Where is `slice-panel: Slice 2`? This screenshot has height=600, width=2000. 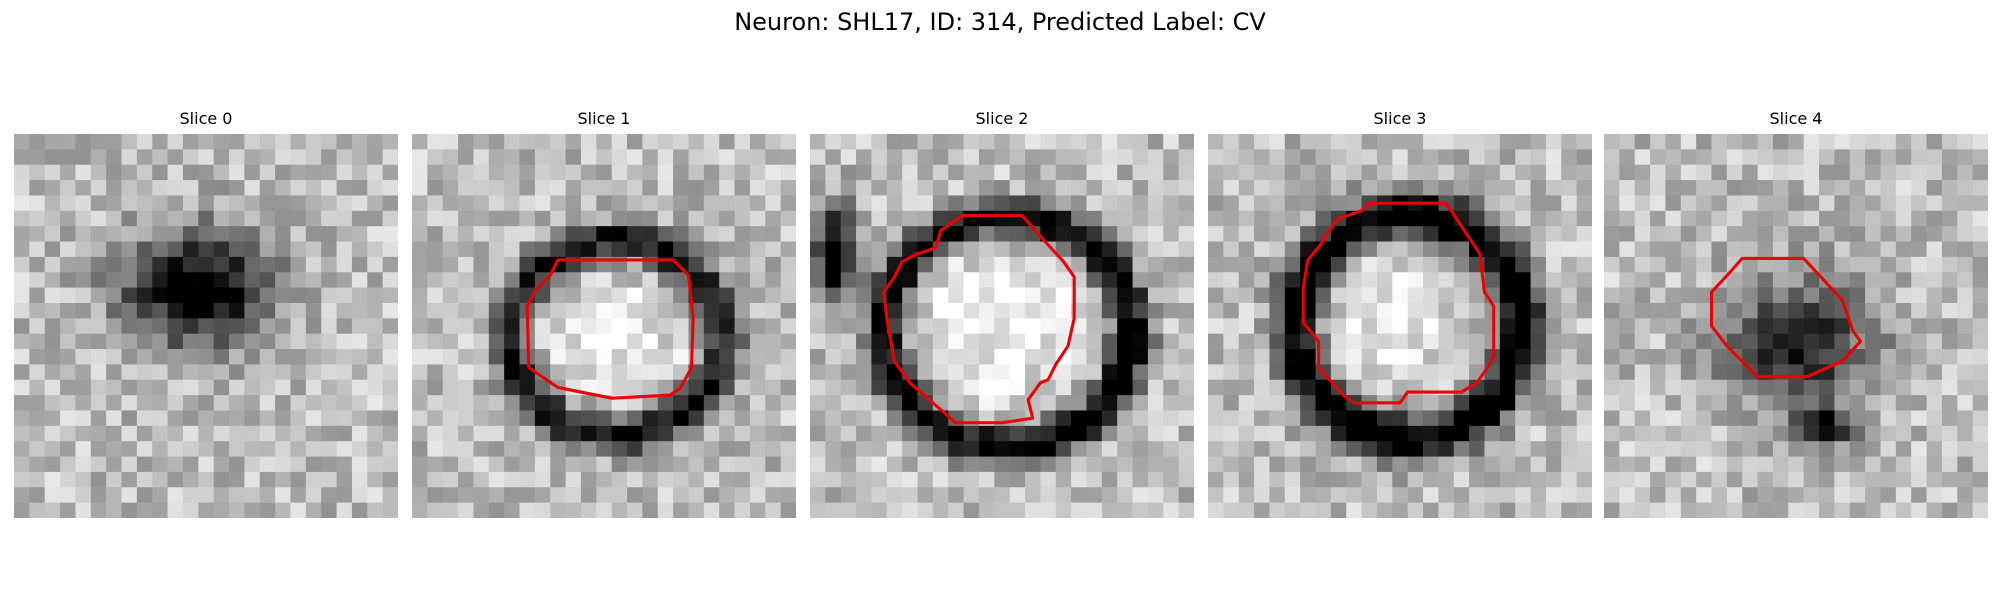 slice-panel: Slice 2 is located at coordinates (1002, 313).